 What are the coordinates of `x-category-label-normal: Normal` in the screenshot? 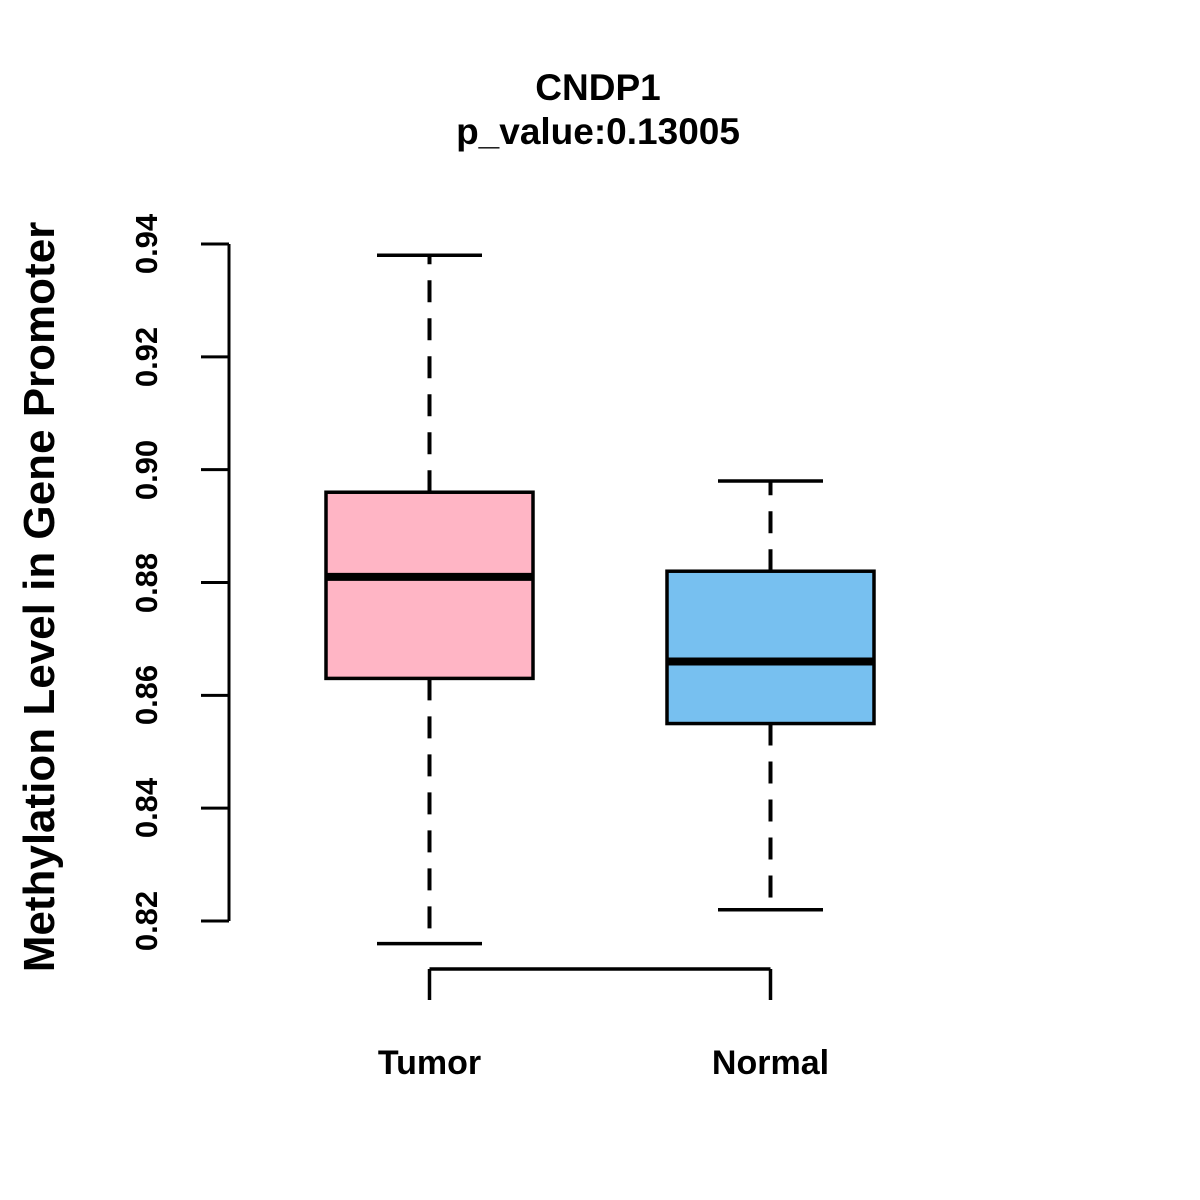 It's located at (770, 1063).